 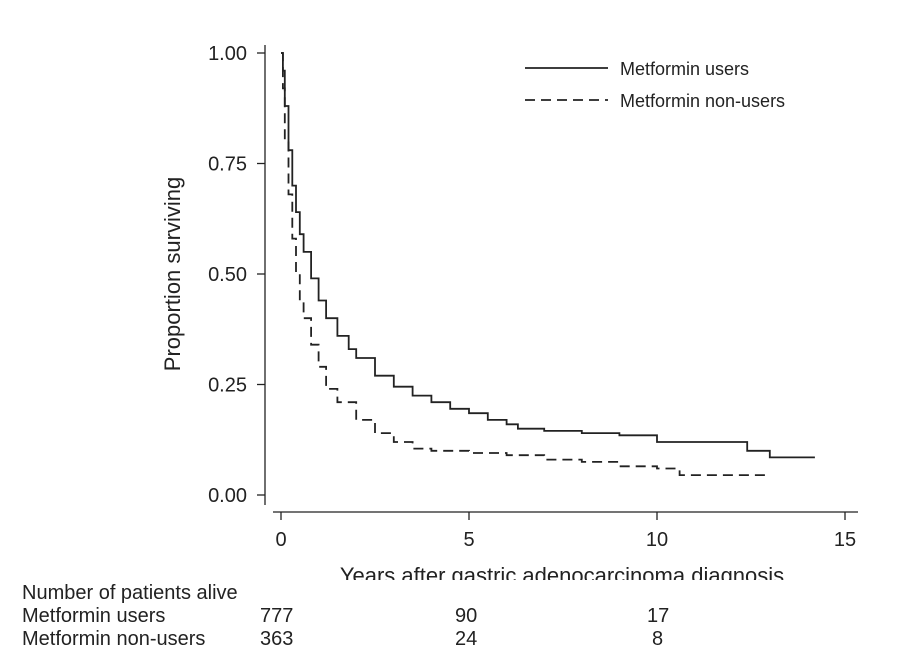 I want to click on risk-row-label-metformin-users: Metformin users, so click(x=94, y=616).